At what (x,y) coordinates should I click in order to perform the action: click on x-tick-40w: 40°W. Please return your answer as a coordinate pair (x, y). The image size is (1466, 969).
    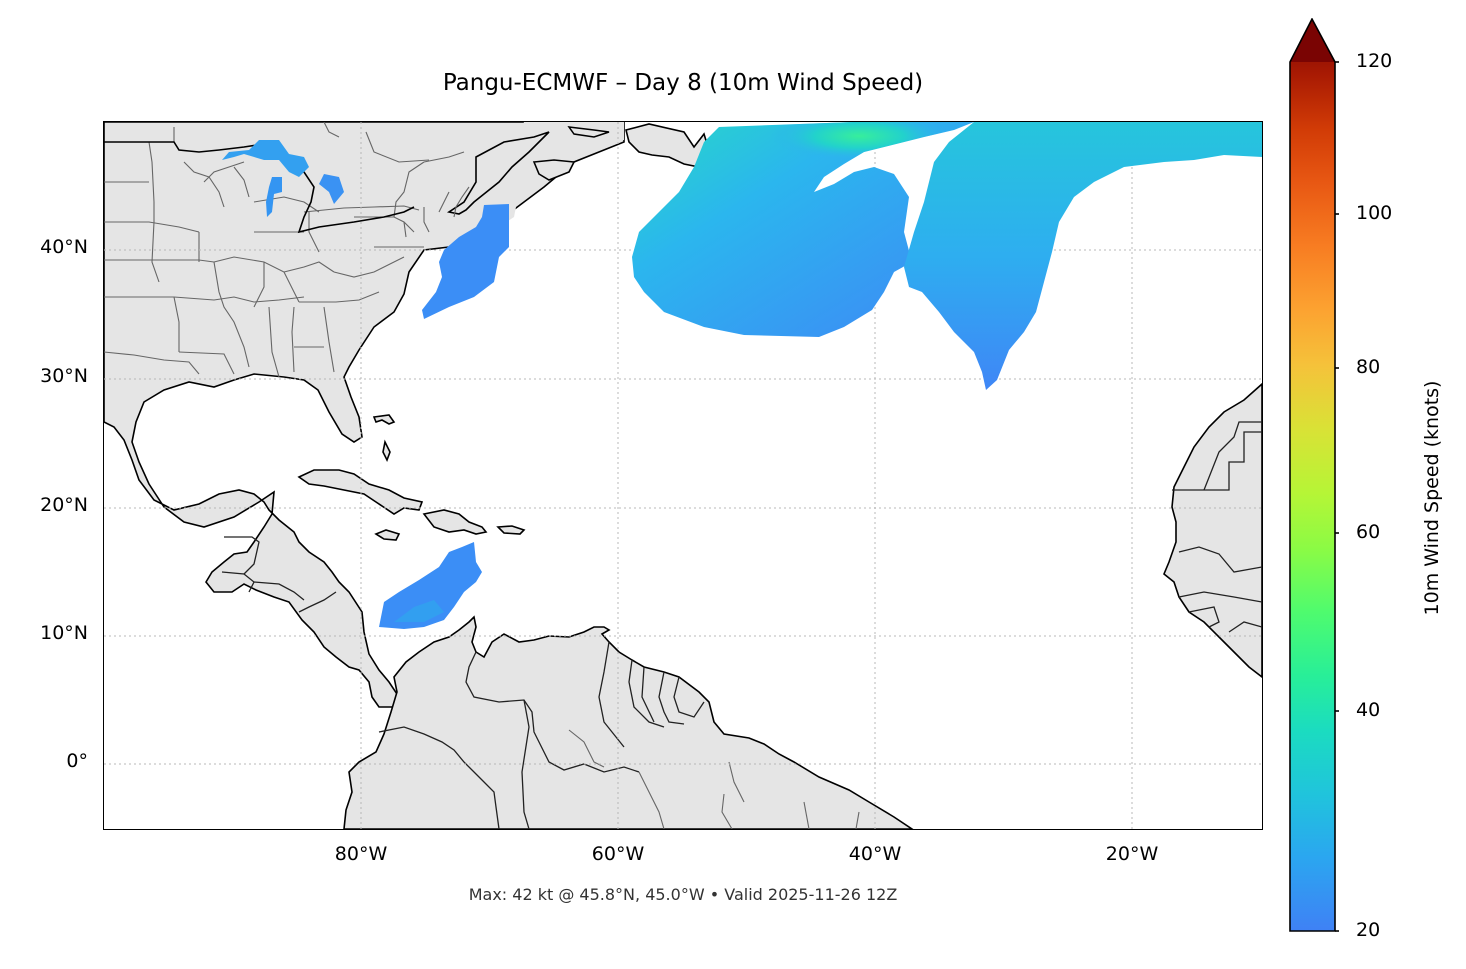
    Looking at the image, I should click on (875, 854).